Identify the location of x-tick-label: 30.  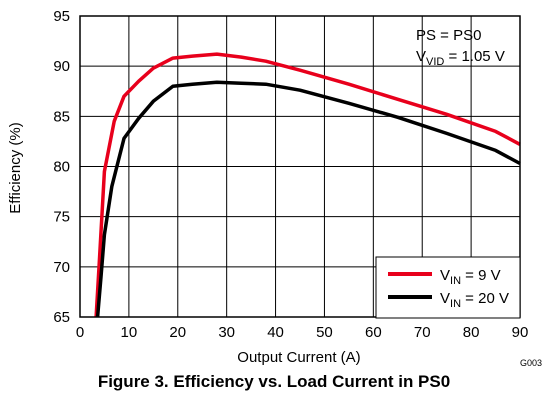
(226, 332).